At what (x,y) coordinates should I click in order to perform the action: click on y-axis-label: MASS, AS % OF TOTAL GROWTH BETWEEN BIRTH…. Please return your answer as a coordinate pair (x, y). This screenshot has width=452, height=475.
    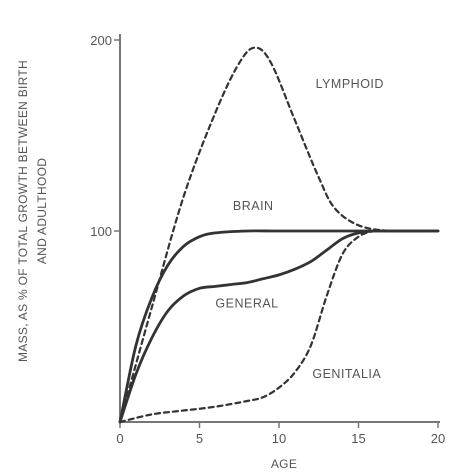
    Looking at the image, I should click on (32, 211).